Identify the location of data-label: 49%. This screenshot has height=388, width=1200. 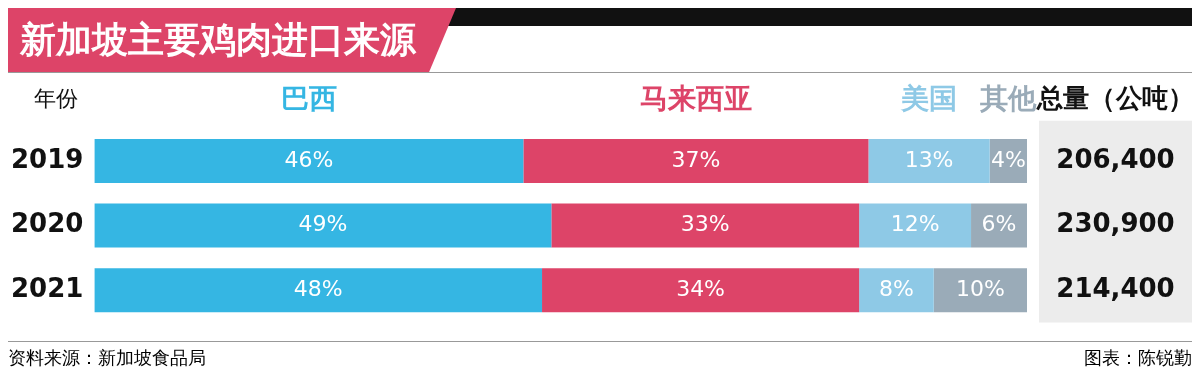
(323, 224).